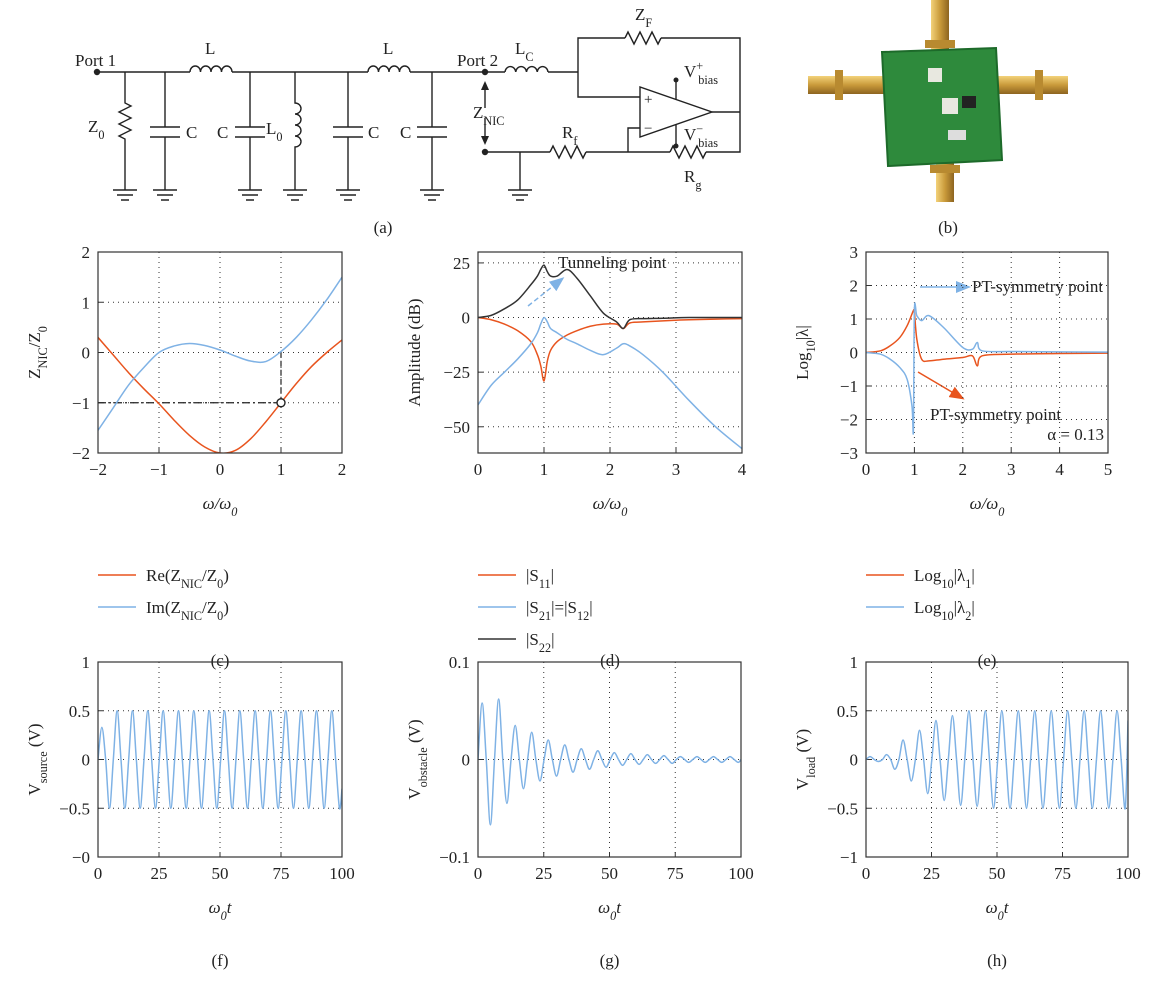 Image resolution: width=1149 pixels, height=982 pixels. What do you see at coordinates (1075, 434) in the screenshot?
I see `annotation: α = 0.13` at bounding box center [1075, 434].